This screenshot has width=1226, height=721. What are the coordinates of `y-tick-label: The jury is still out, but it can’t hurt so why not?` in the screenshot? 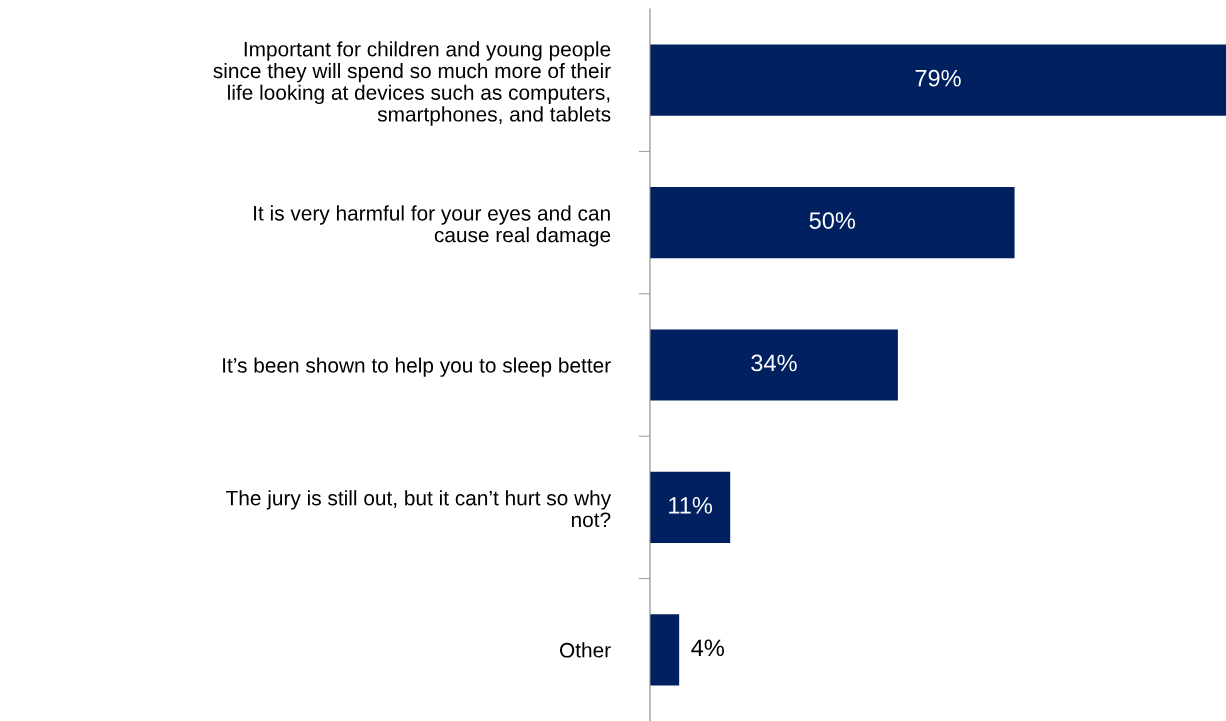 It's located at (419, 509).